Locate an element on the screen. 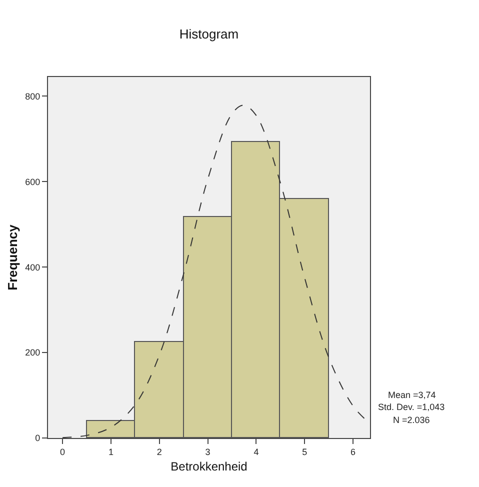 Image resolution: width=479 pixels, height=487 pixels. x-tick-label: 2 is located at coordinates (159, 451).